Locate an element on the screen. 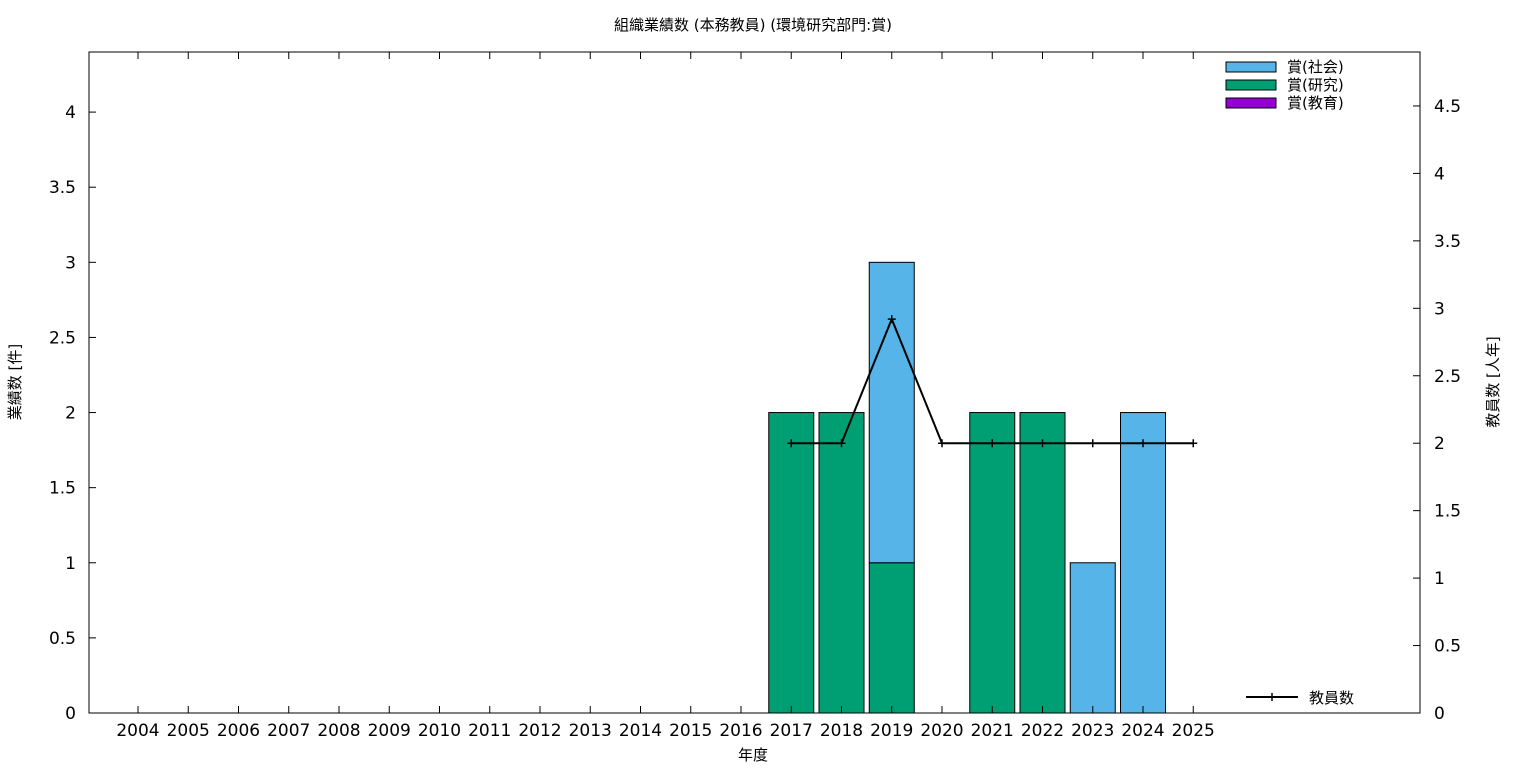  x-tick-label-2010: 2010 is located at coordinates (439, 731).